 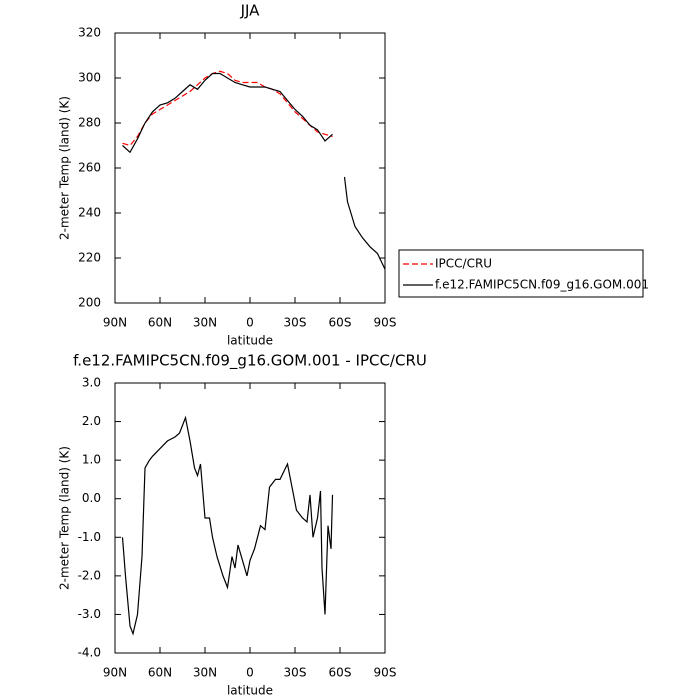 What do you see at coordinates (91, 460) in the screenshot?
I see `y-tick-label: 1.0` at bounding box center [91, 460].